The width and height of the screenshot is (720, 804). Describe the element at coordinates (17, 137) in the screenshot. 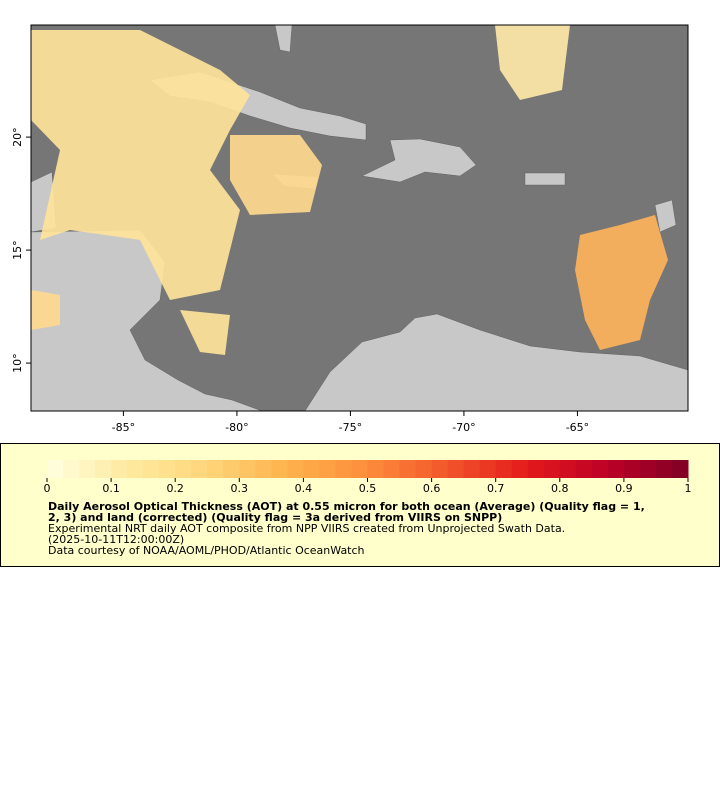

I see `y-tick-label: 20°` at that location.